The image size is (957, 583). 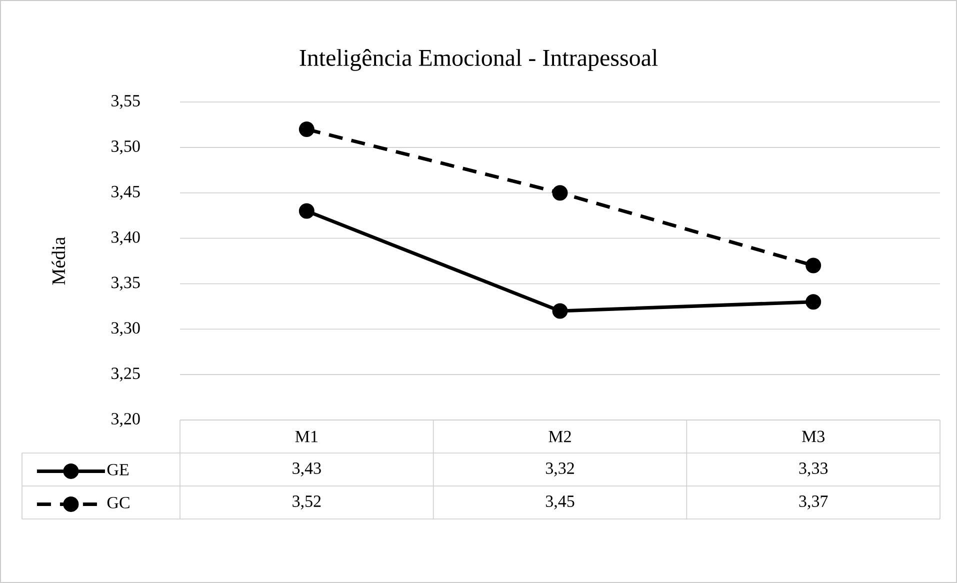 I want to click on x-tick-label: M1, so click(x=306, y=436).